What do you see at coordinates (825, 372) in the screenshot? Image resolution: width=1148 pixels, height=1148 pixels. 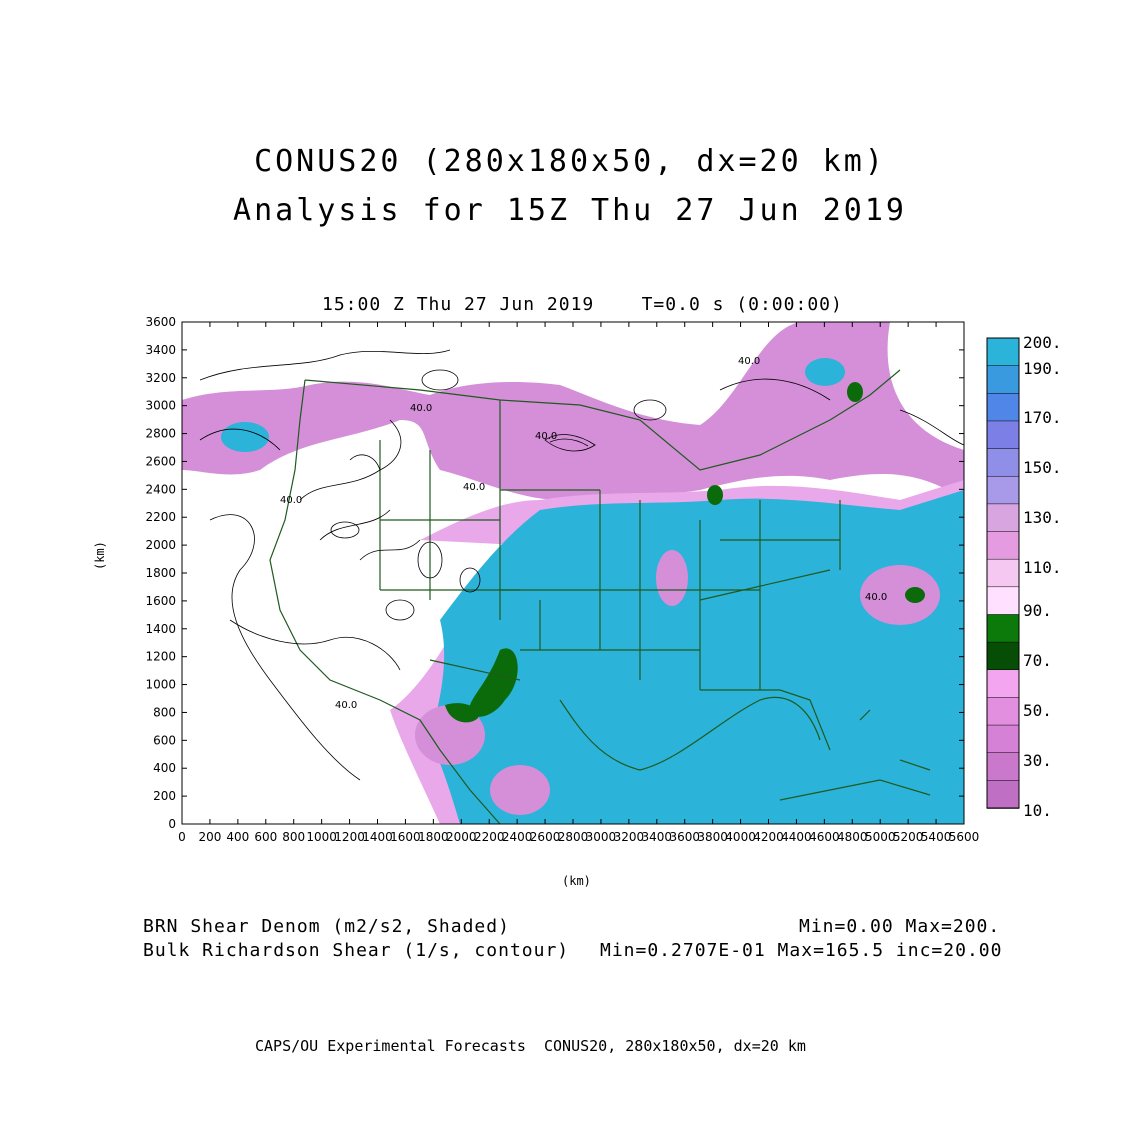 I see `shaded-blob-ne-core` at bounding box center [825, 372].